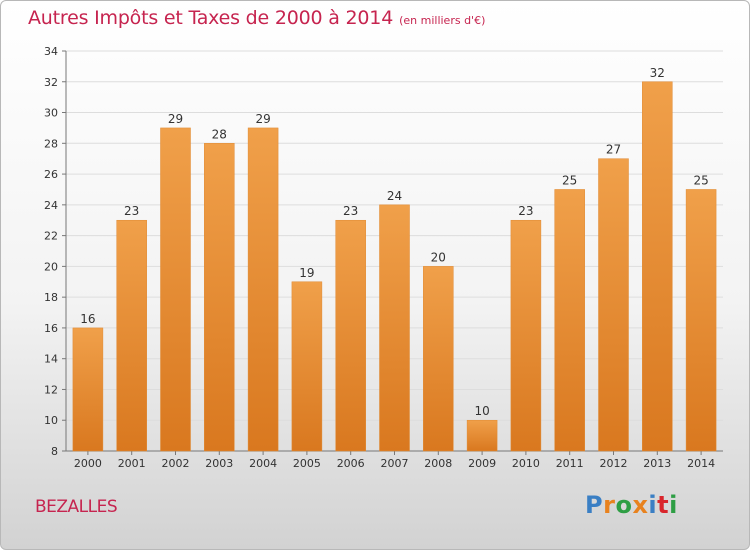 This screenshot has height=550, width=750. Describe the element at coordinates (51, 82) in the screenshot. I see `y-tick-label: 32` at that location.